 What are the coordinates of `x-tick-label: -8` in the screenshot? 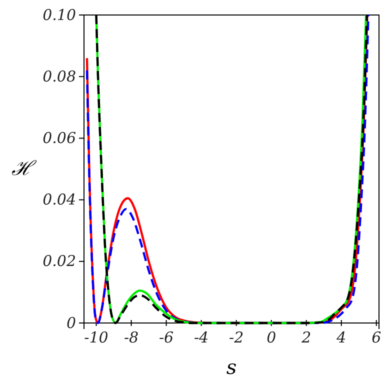 It's located at (131, 337).